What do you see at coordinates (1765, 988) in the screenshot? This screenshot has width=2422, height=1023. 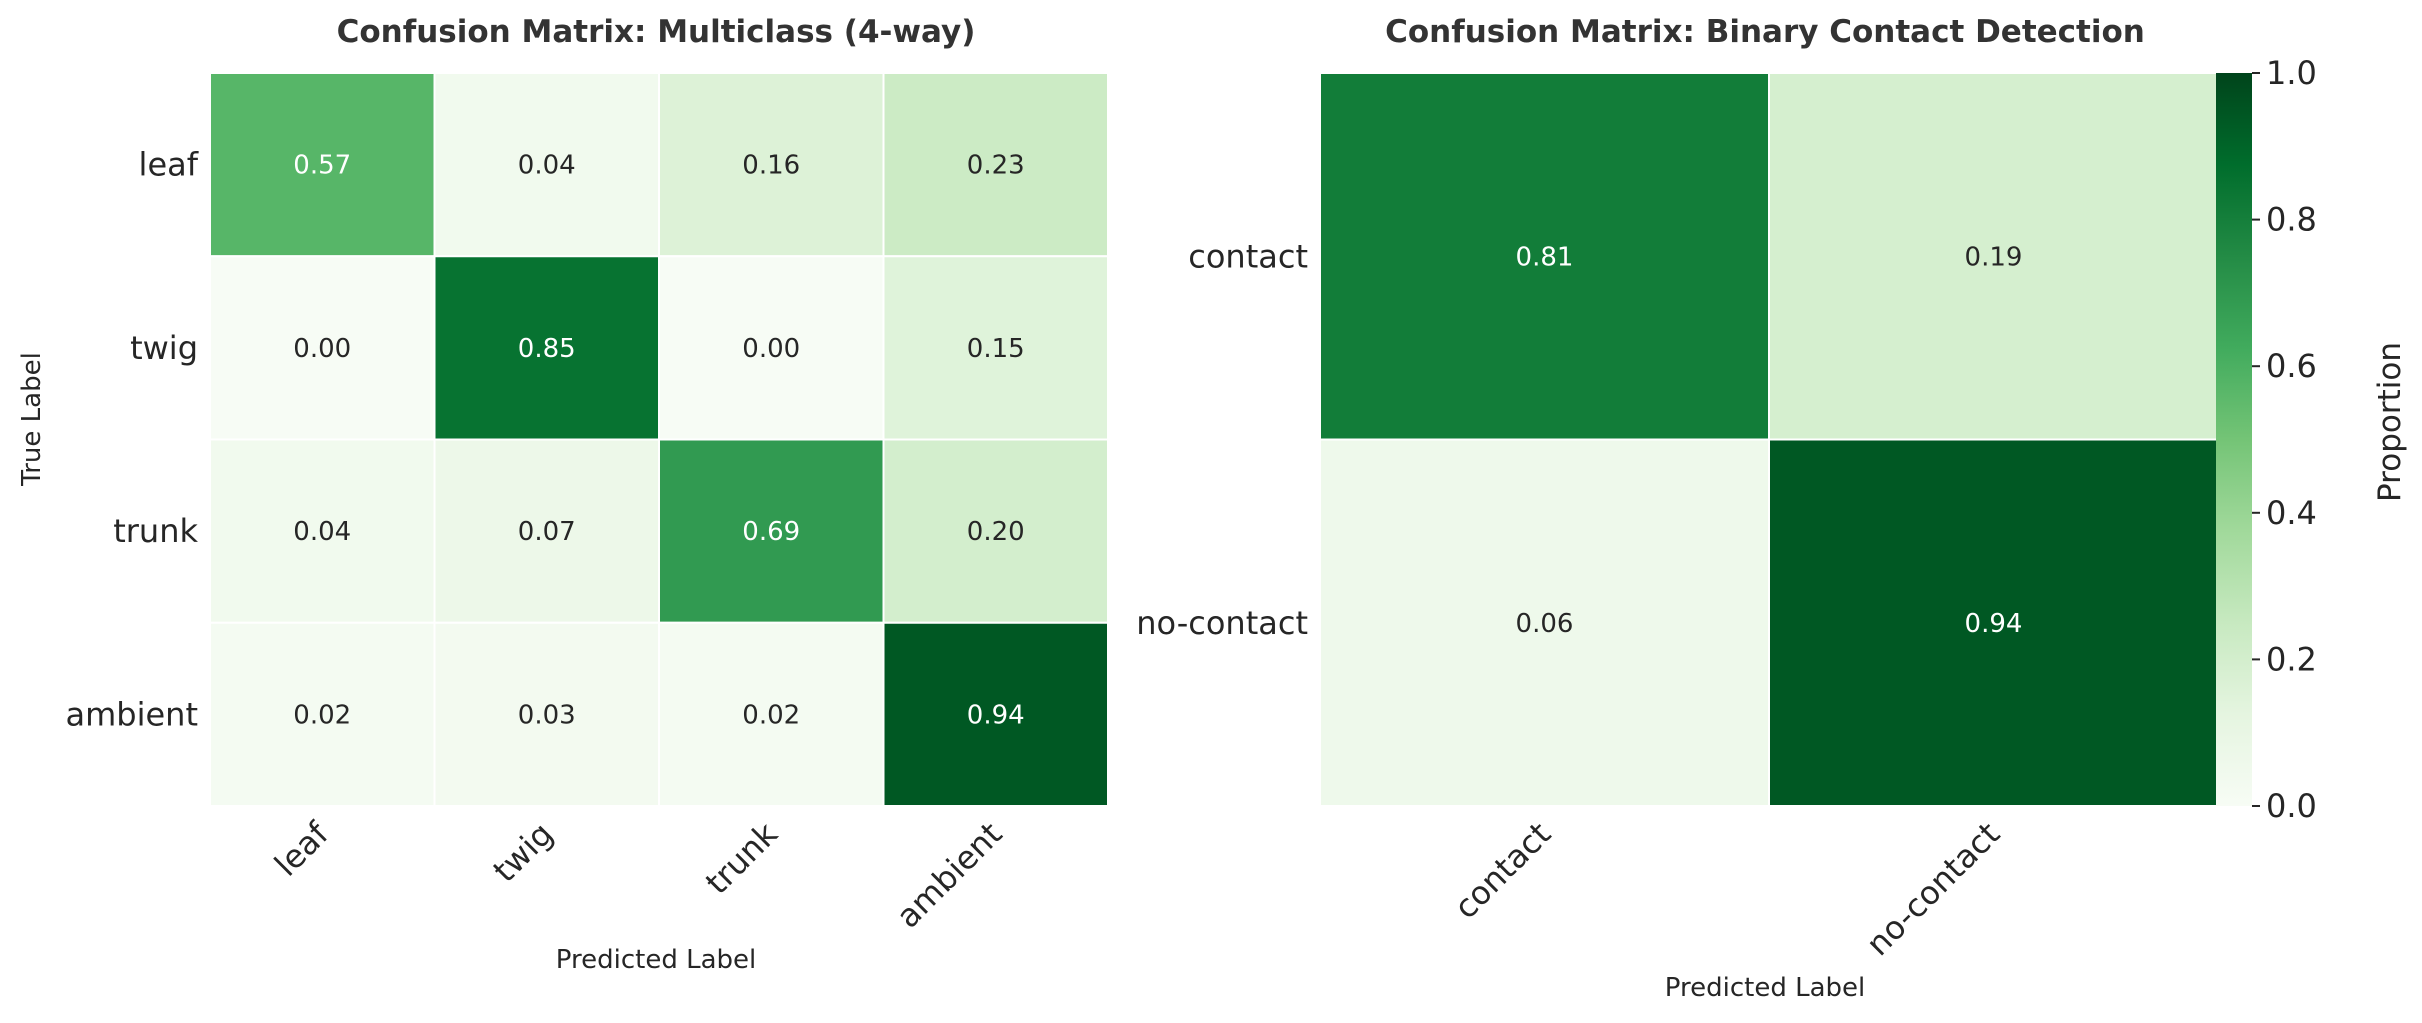 I see `binary-x-axis-label: Predicted Label` at bounding box center [1765, 988].